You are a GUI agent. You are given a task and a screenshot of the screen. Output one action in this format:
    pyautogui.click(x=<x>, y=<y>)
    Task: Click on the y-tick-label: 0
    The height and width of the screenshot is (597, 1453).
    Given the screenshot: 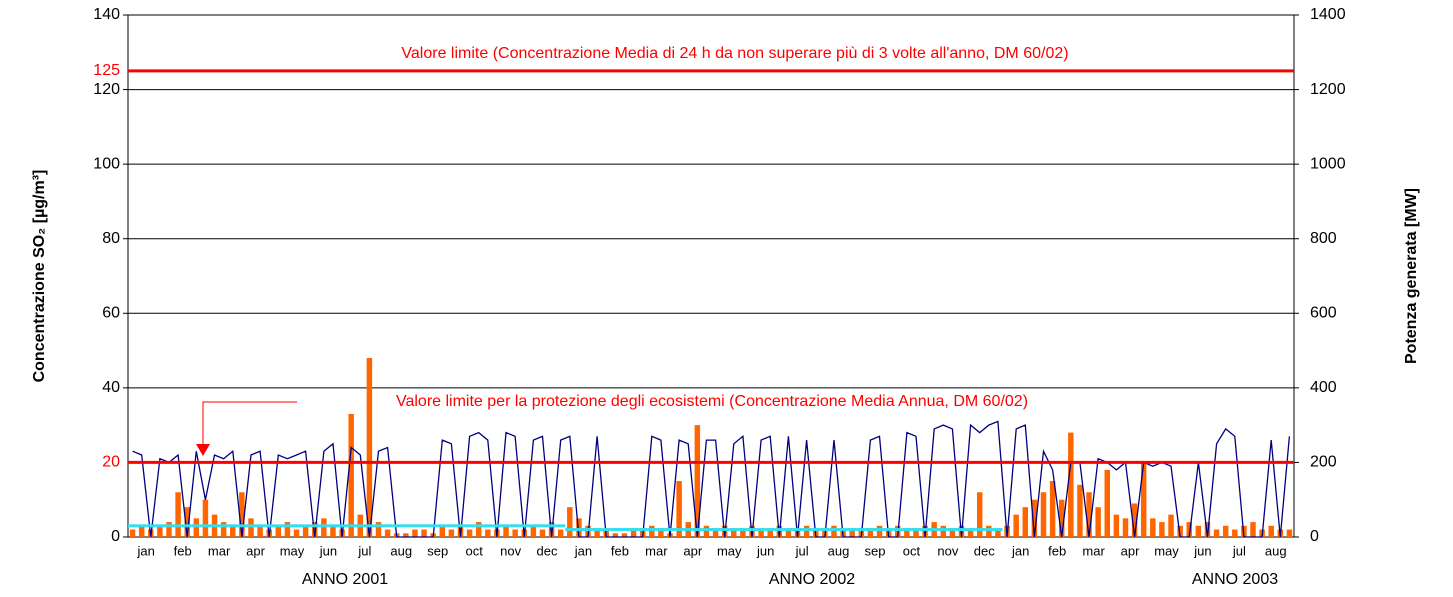 What is the action you would take?
    pyautogui.click(x=115, y=536)
    